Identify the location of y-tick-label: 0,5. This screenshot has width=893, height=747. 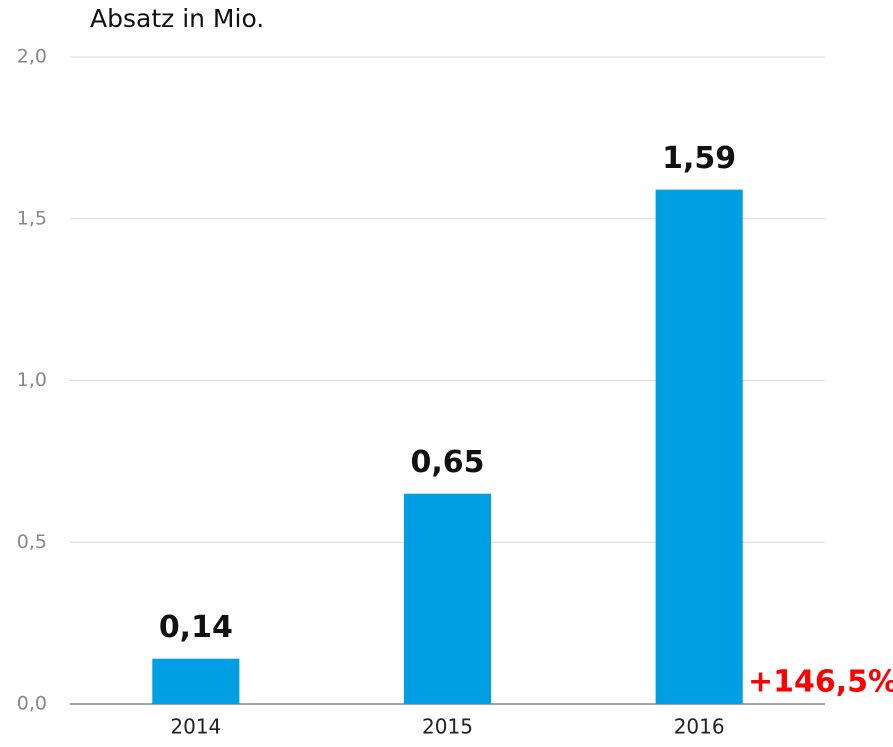
(32, 542).